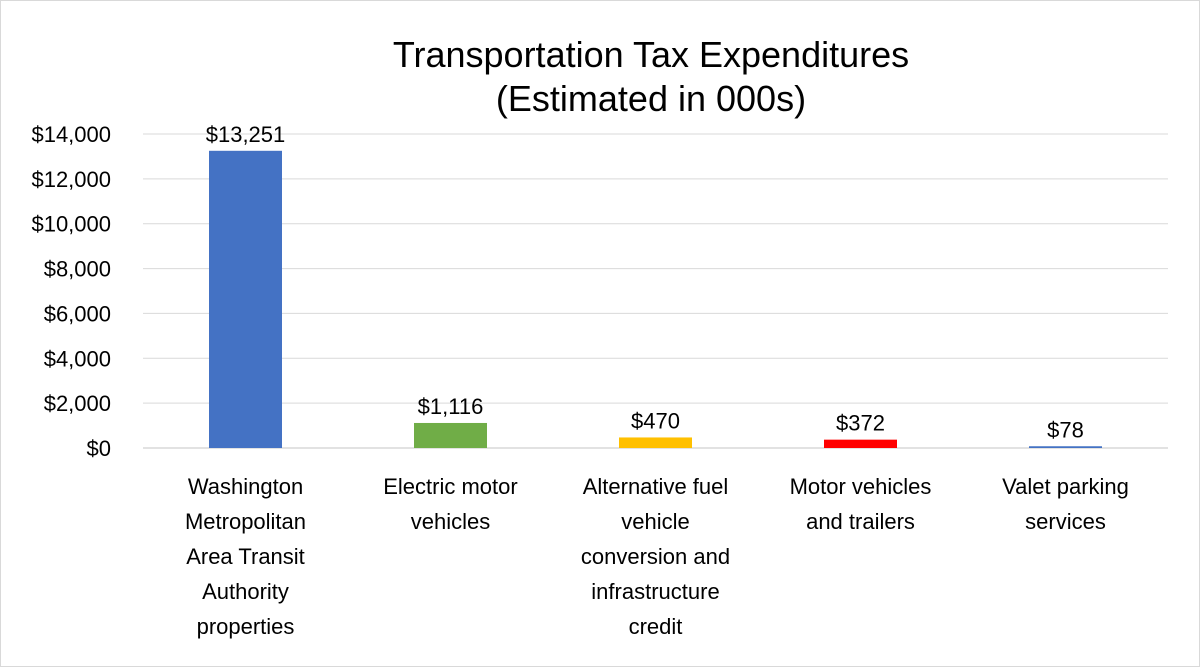 The height and width of the screenshot is (667, 1200). I want to click on category-label-line: Area Transit, so click(245, 556).